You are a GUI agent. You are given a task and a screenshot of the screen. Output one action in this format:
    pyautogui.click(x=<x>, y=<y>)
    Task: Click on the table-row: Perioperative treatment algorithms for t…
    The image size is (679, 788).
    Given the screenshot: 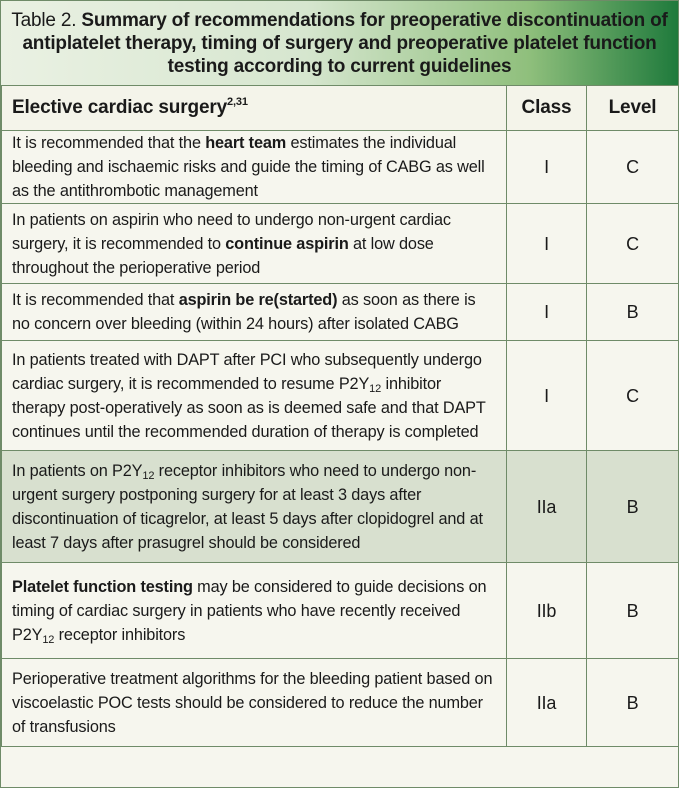 What is the action you would take?
    pyautogui.click(x=340, y=702)
    